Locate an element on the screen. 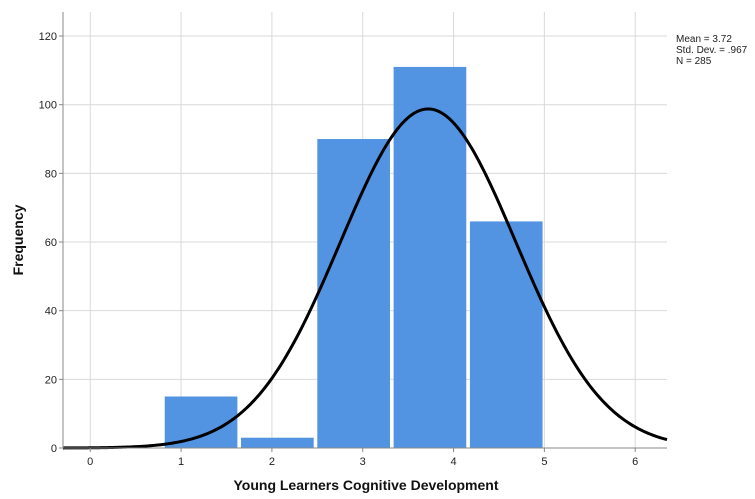 This screenshot has width=755, height=499. y-tick-labels: 0 20 40 60 80 100 120 is located at coordinates (48, 243).